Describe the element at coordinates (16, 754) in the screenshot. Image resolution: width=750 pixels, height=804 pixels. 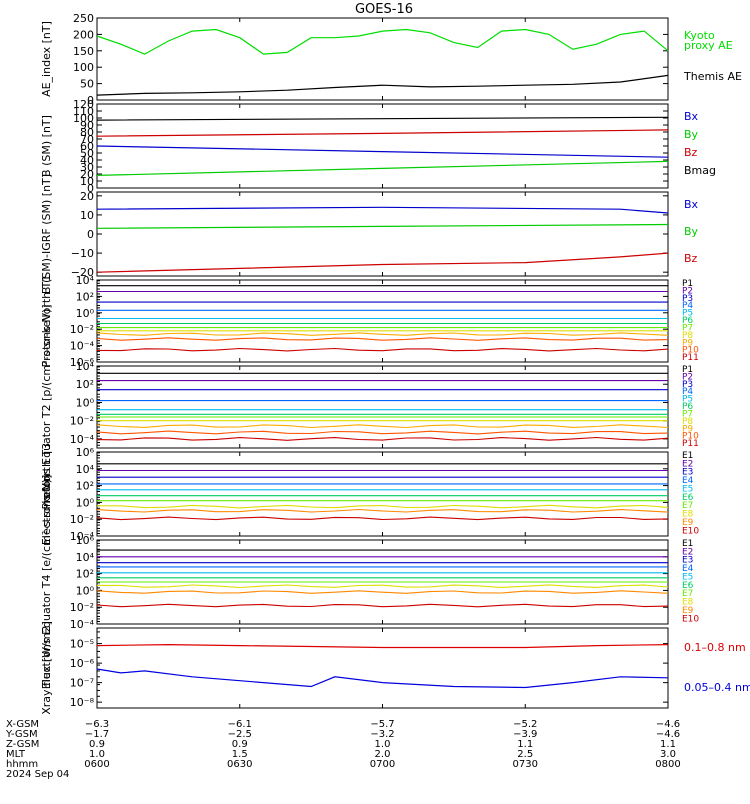
I see `ephemeris-row-label: MLT` at that location.